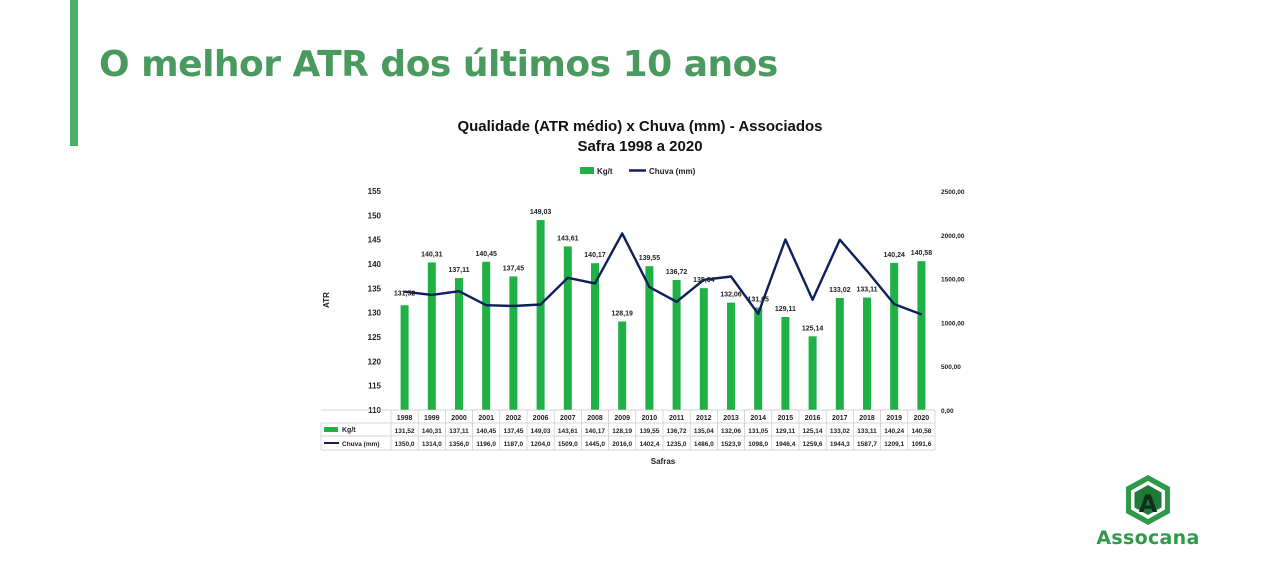 The height and width of the screenshot is (576, 1280). What do you see at coordinates (459, 444) in the screenshot?
I see `table-cell-chuva: 1356,0` at bounding box center [459, 444].